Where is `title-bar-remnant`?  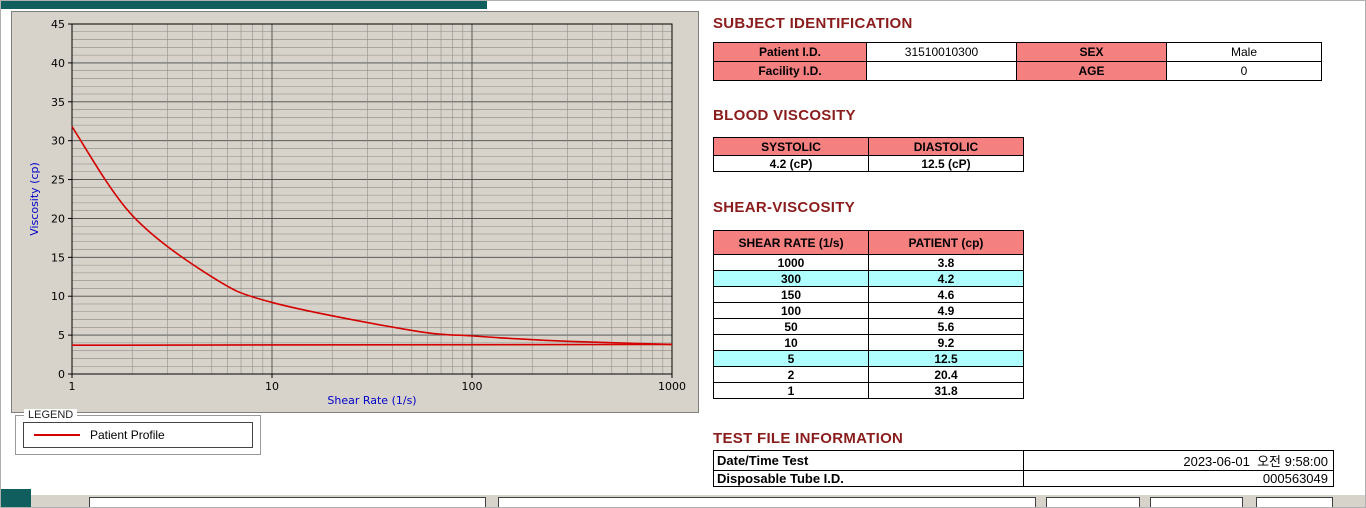
title-bar-remnant is located at coordinates (244, 5).